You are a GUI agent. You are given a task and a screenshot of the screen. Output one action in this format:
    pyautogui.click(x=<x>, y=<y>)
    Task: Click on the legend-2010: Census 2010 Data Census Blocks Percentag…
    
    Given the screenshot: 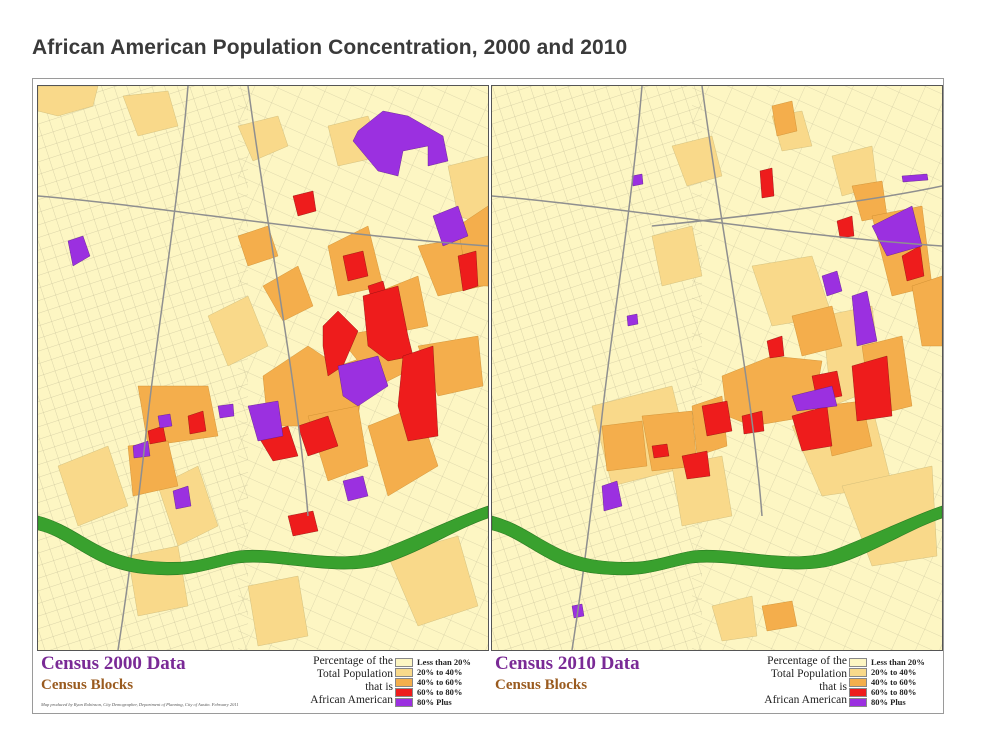 What is the action you would take?
    pyautogui.click(x=717, y=681)
    